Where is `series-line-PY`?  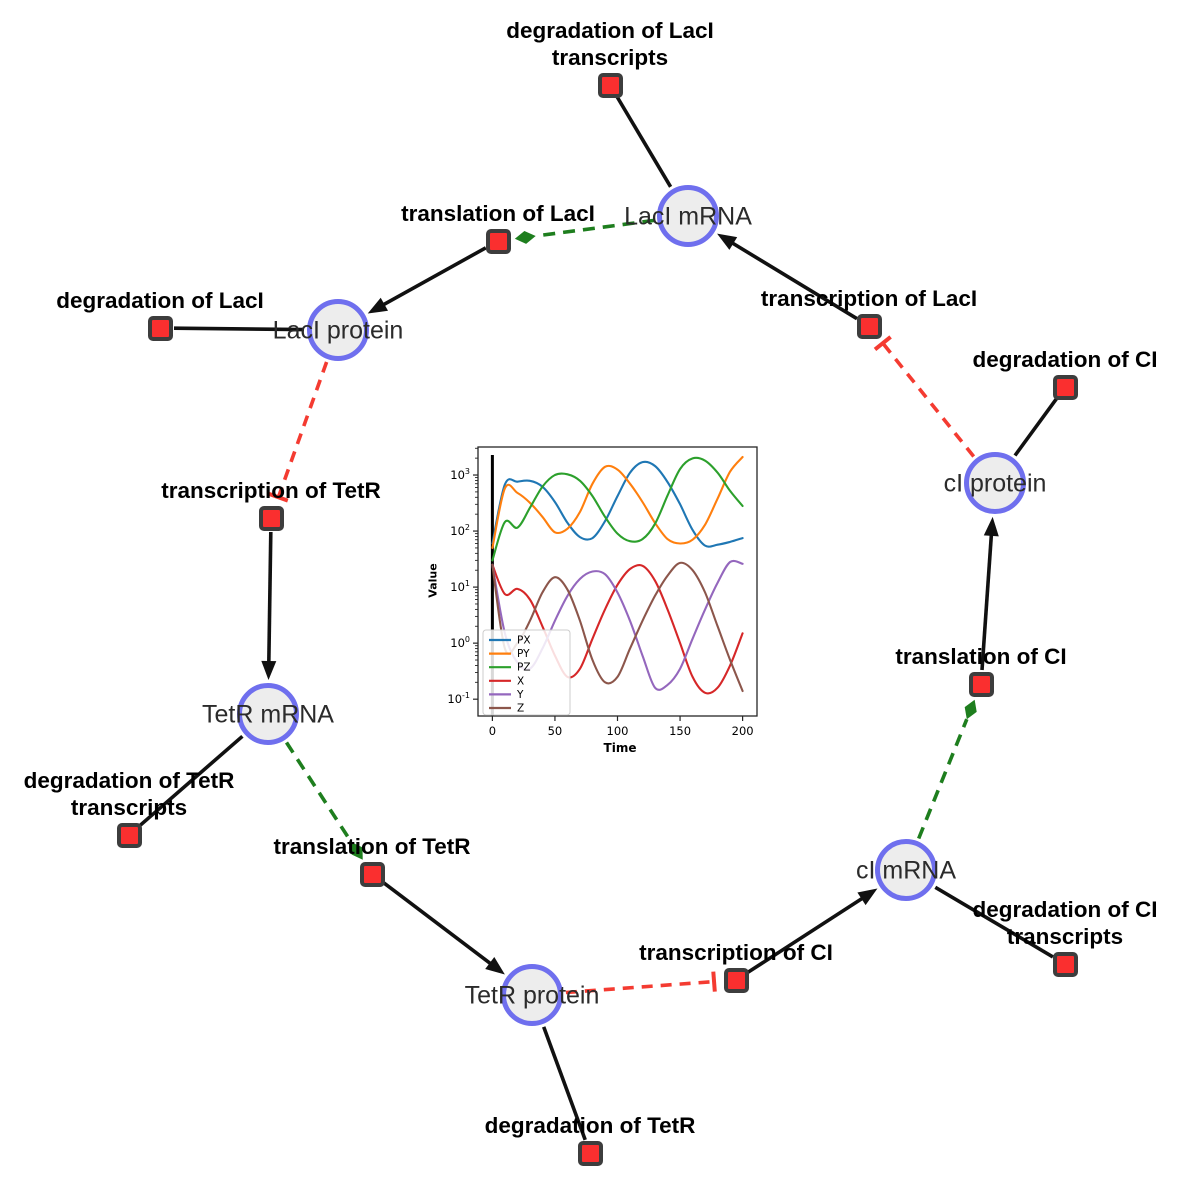 series-line-PY is located at coordinates (617, 502).